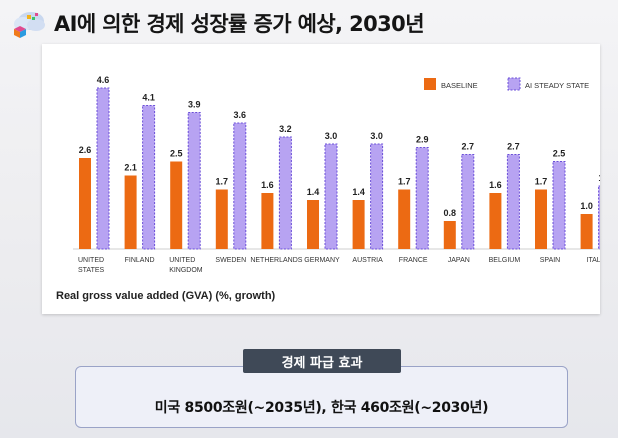 The height and width of the screenshot is (438, 618). I want to click on x-tick-label: FINLAND, so click(140, 260).